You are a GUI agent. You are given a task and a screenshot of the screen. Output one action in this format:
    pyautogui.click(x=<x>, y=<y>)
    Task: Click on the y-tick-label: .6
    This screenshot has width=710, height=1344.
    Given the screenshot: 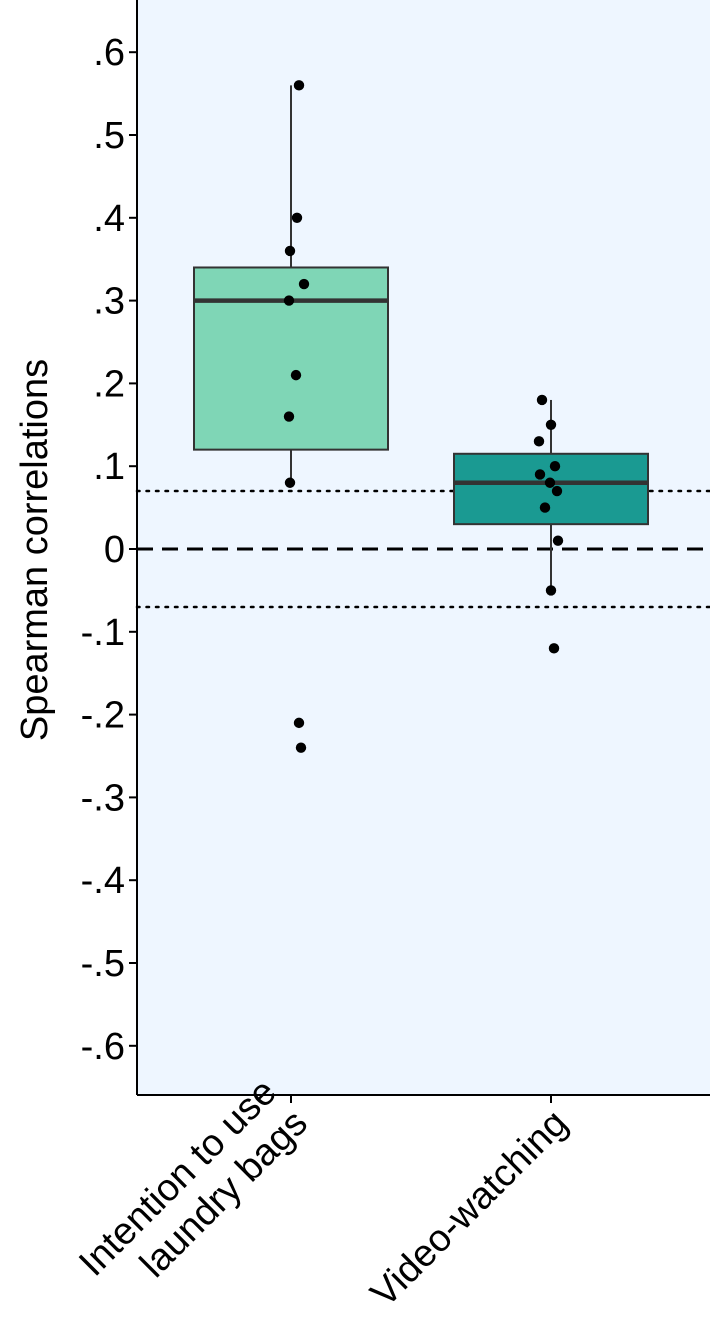 What is the action you would take?
    pyautogui.click(x=109, y=53)
    